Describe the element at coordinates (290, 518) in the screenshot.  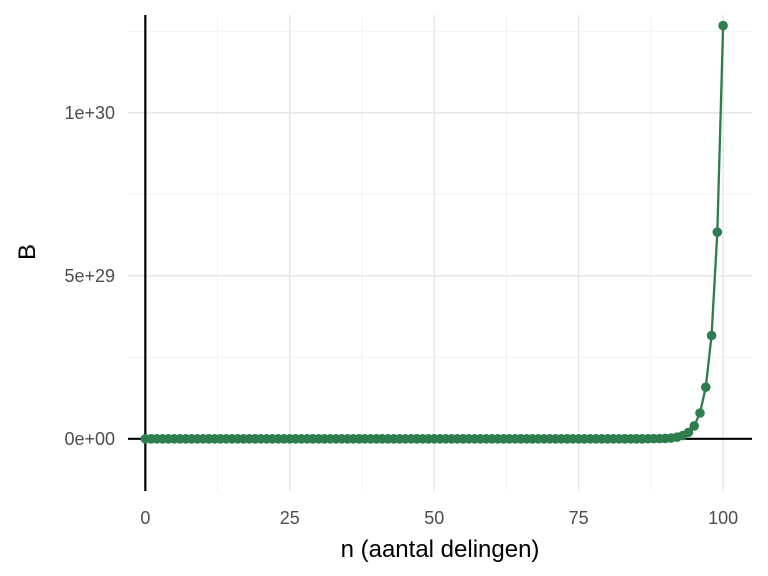
I see `x-tick-label: 25` at that location.